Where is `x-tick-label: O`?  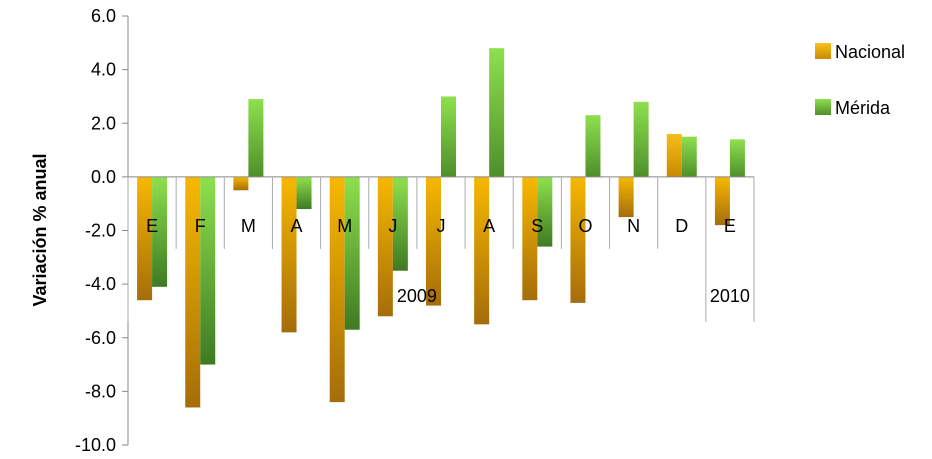 x-tick-label: O is located at coordinates (585, 226).